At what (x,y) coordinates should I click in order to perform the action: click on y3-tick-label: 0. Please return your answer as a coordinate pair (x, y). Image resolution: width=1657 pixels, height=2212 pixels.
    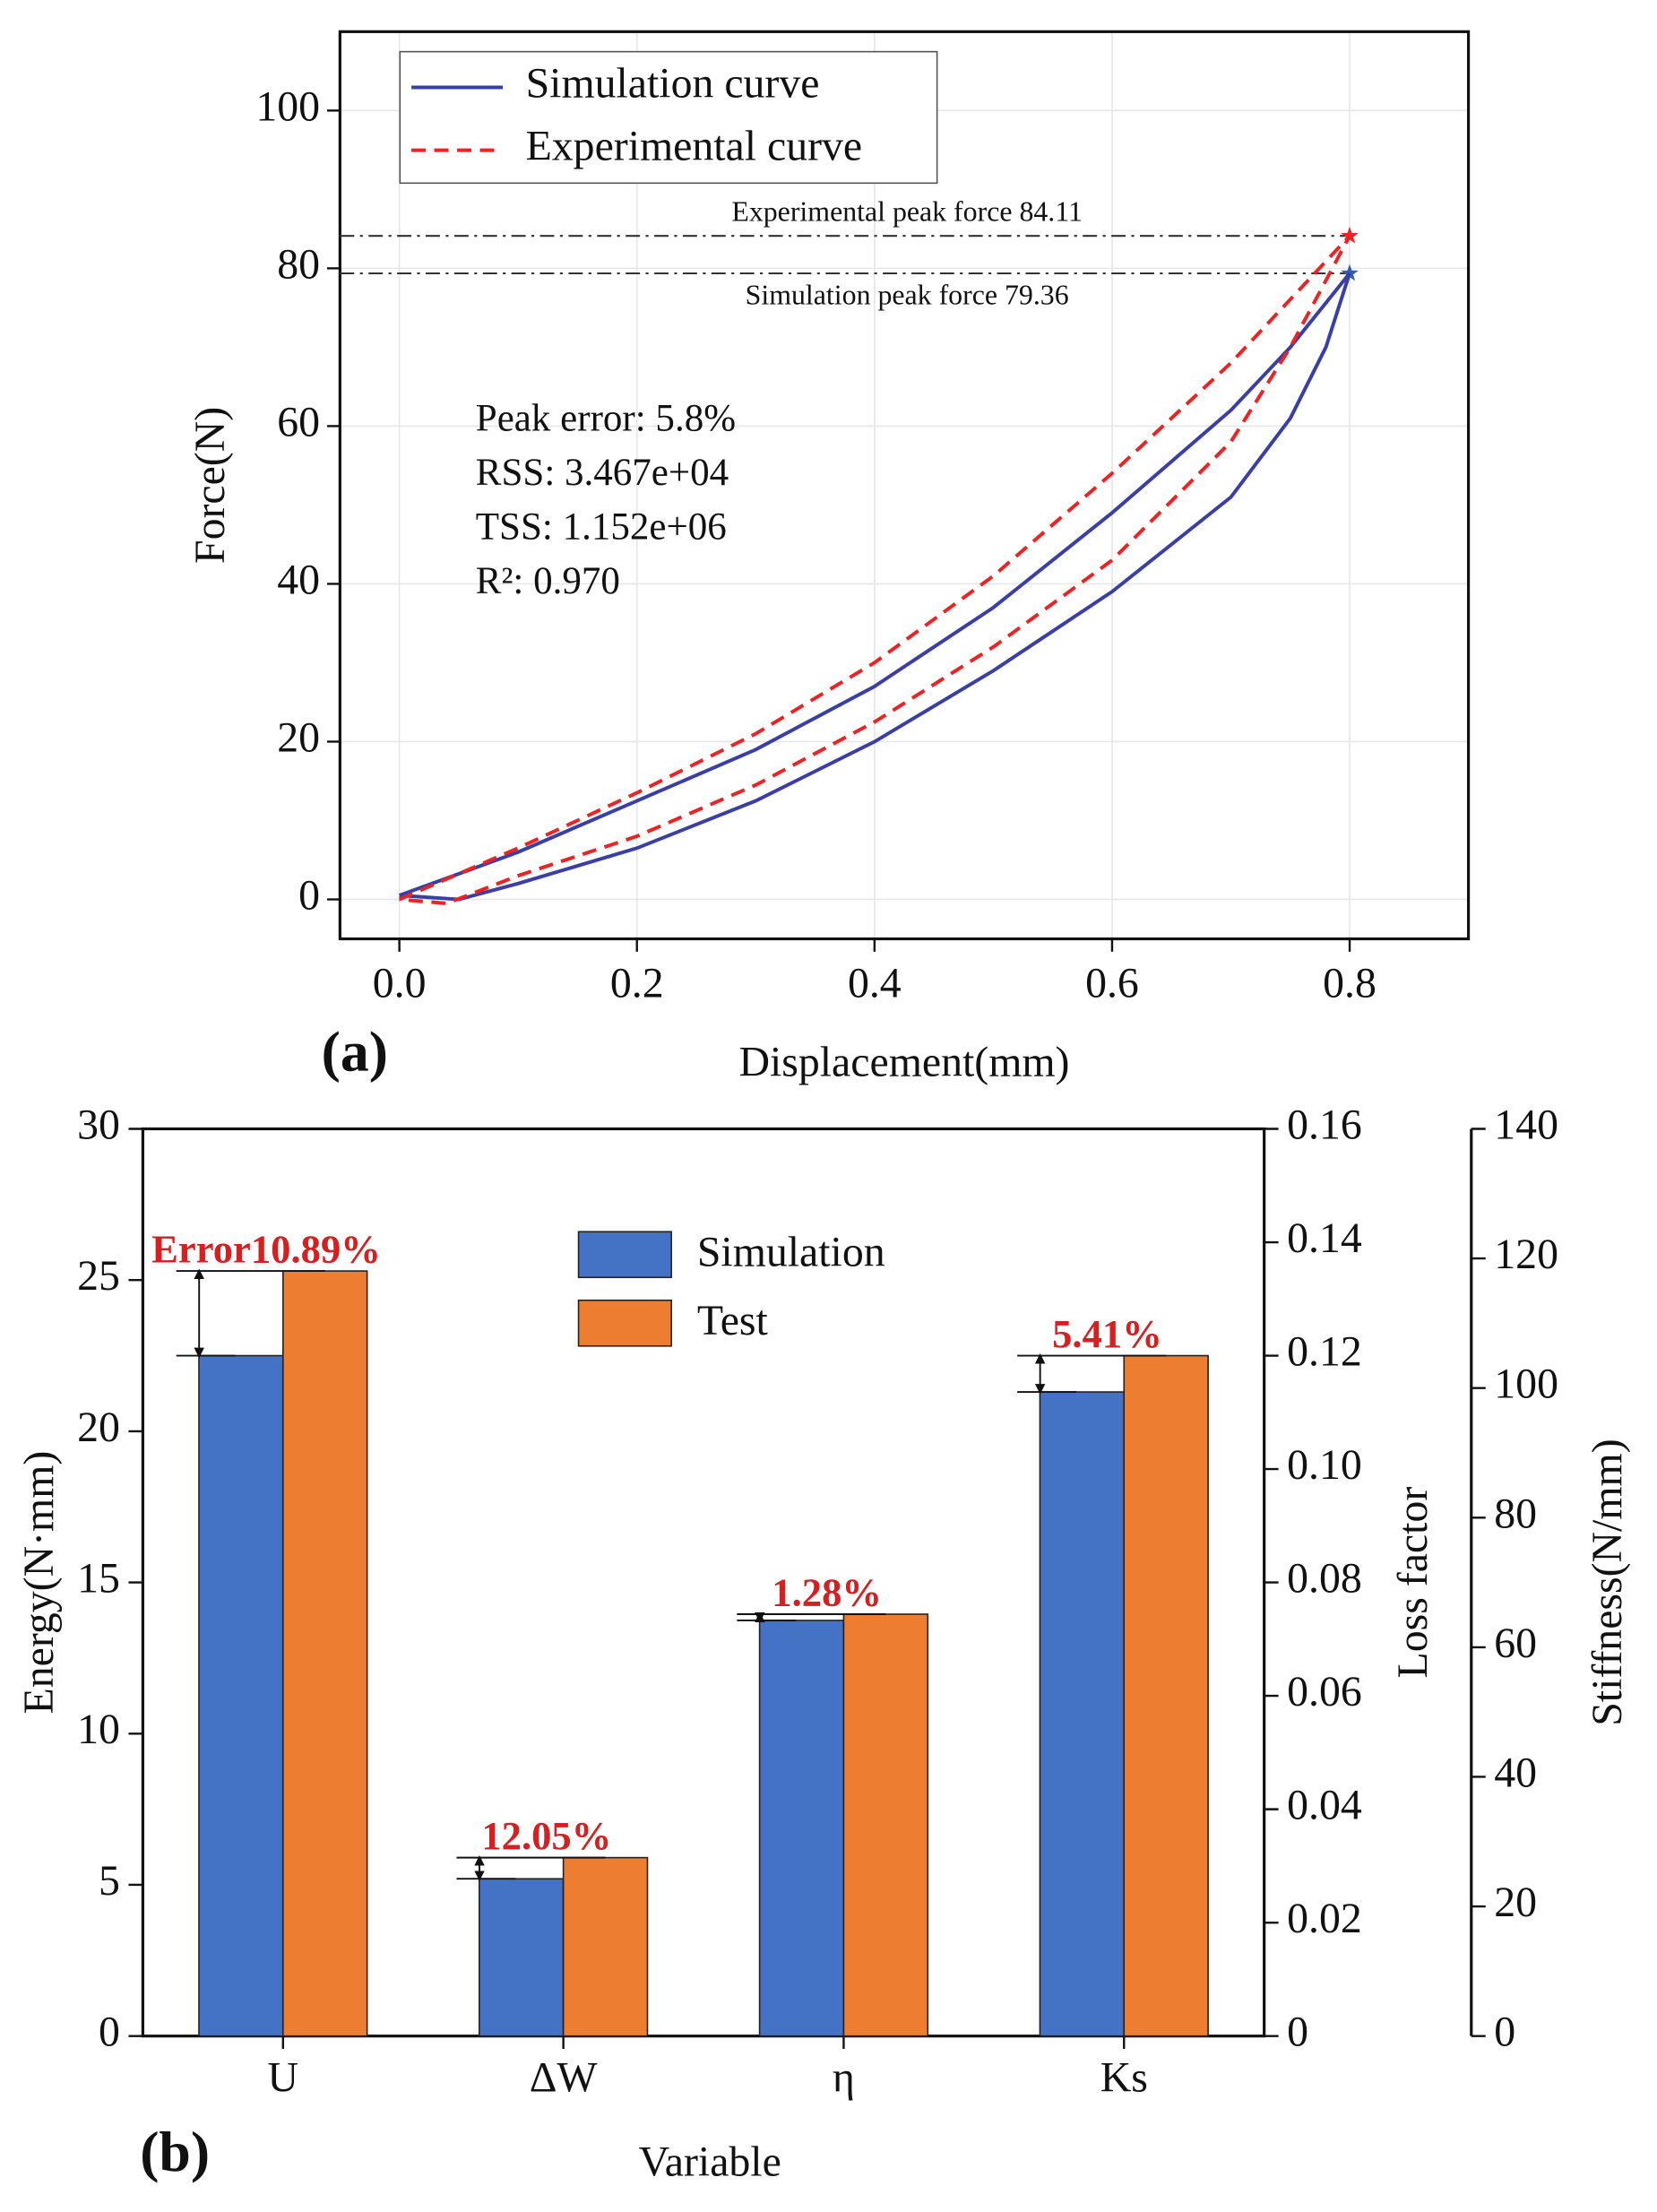
    Looking at the image, I should click on (1504, 2033).